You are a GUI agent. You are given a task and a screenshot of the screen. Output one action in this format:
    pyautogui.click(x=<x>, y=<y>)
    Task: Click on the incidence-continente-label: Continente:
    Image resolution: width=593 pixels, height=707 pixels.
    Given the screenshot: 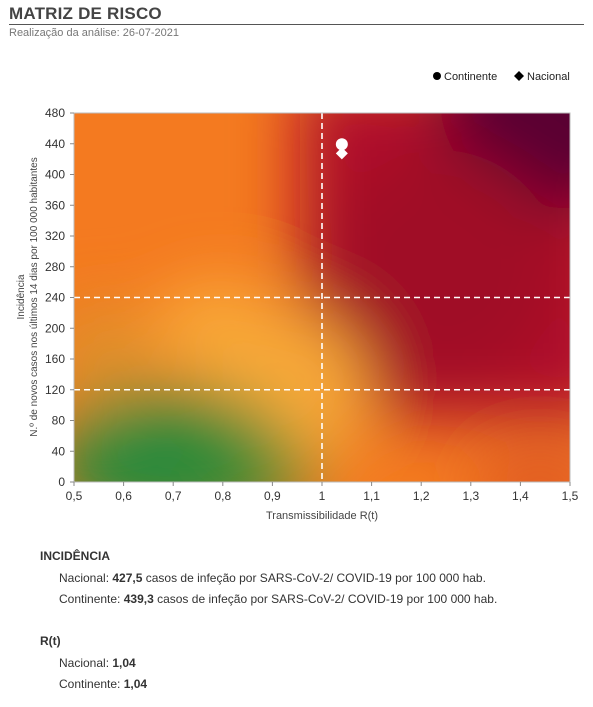 What is the action you would take?
    pyautogui.click(x=91, y=599)
    